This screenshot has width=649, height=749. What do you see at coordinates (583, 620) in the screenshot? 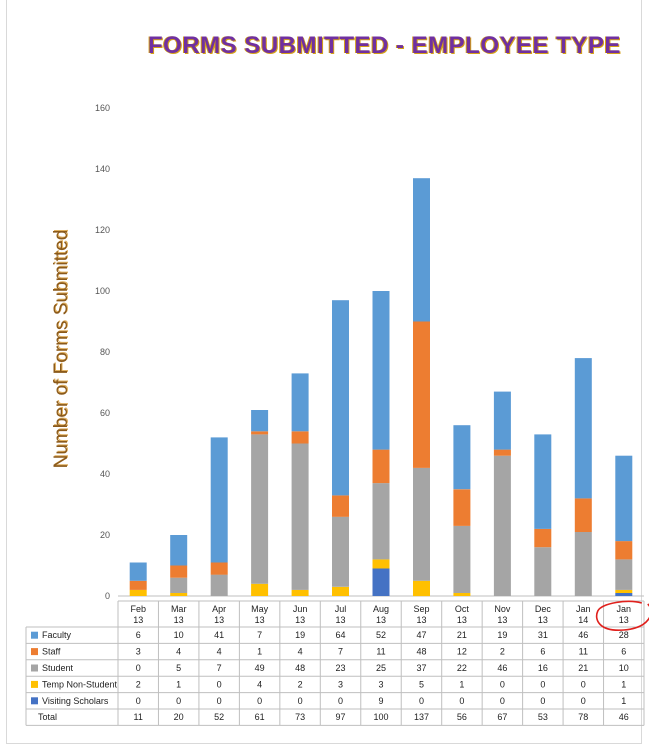
I see `x-tick-label: 14` at bounding box center [583, 620].